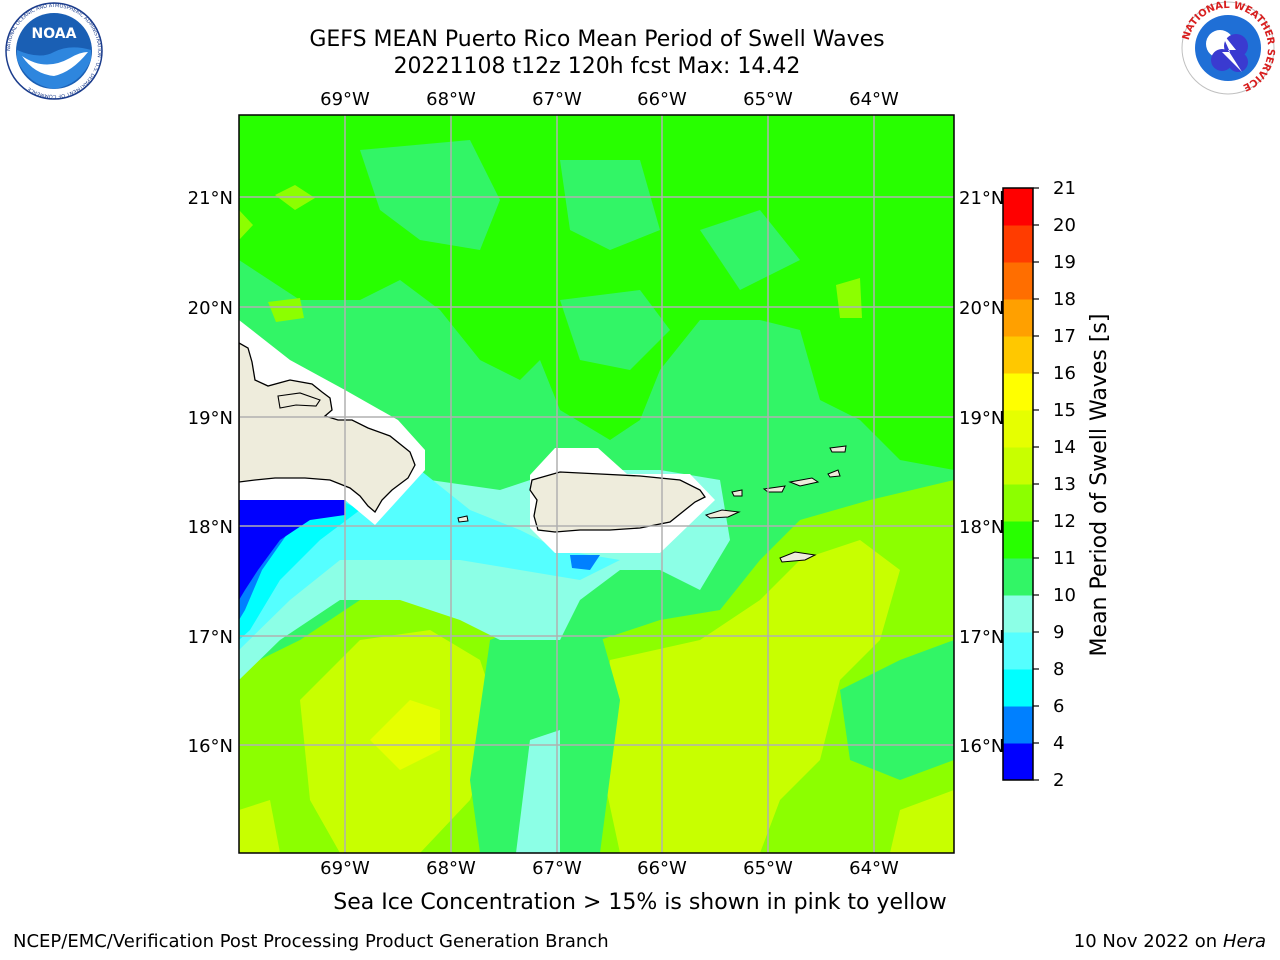 The height and width of the screenshot is (960, 1280). Describe the element at coordinates (981, 746) in the screenshot. I see `lat-label-right-16n: 16°N` at that location.